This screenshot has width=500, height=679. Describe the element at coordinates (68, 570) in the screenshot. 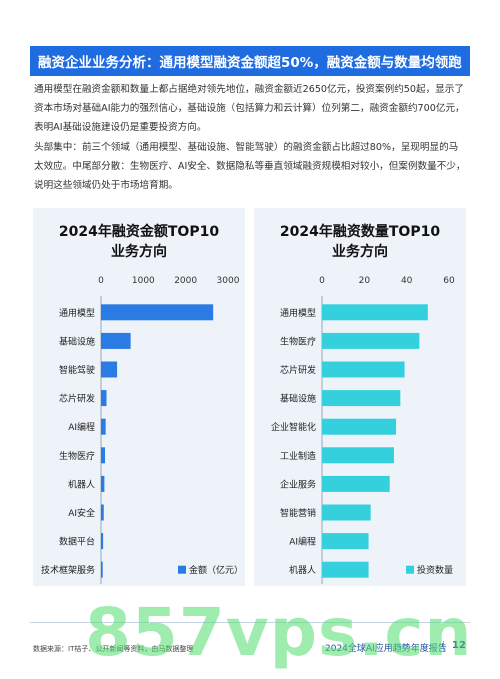

I see `amount-category-label: 技术框架服务` at that location.